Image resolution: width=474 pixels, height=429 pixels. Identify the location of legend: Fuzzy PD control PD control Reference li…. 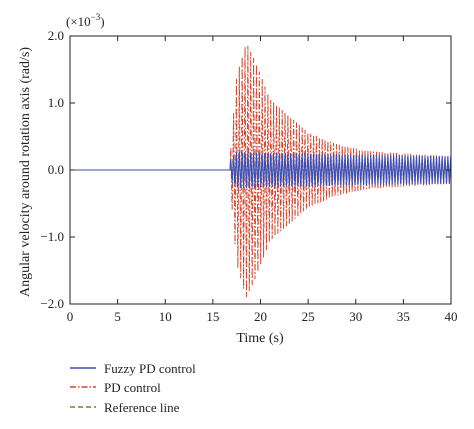
(133, 388).